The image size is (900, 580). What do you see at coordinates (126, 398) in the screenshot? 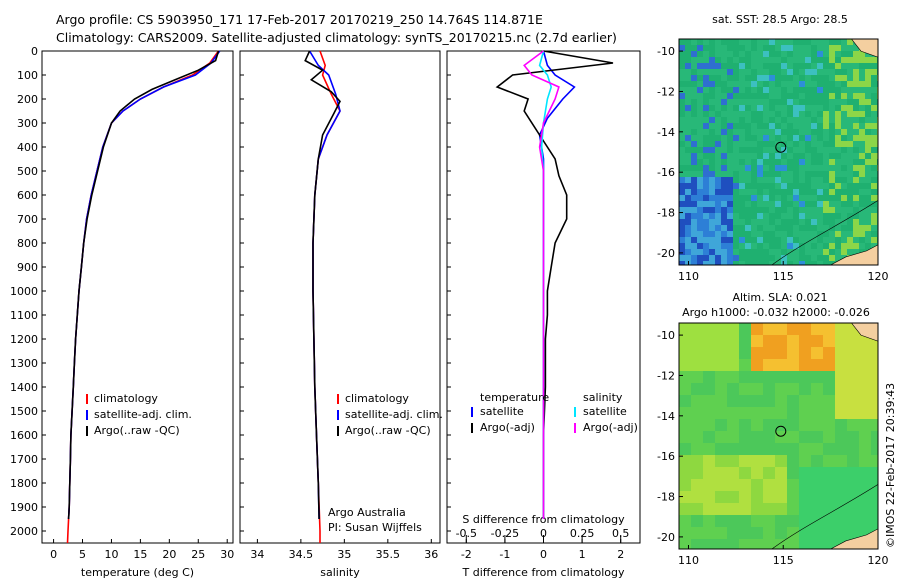
I see `legend-entry: climatology` at bounding box center [126, 398].